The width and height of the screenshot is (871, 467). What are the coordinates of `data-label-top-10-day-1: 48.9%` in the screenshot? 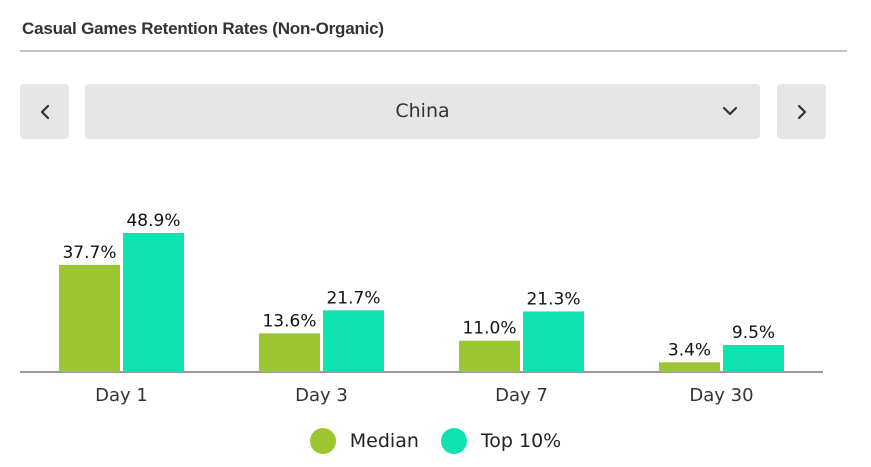 It's located at (153, 221).